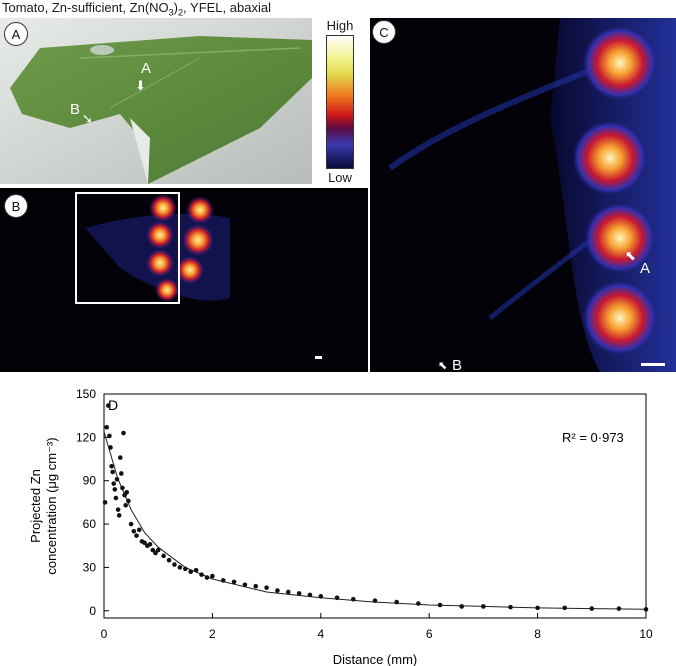 The image size is (676, 666). Describe the element at coordinates (593, 437) in the screenshot. I see `r-squared-annotation: R² = 0·973` at that location.